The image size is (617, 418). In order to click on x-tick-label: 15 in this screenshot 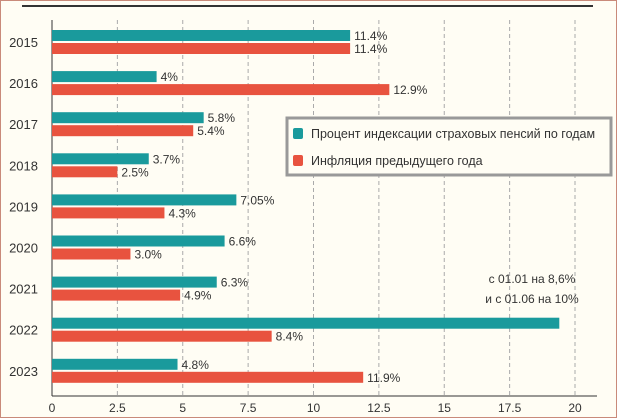, I will do `click(445, 408)`.